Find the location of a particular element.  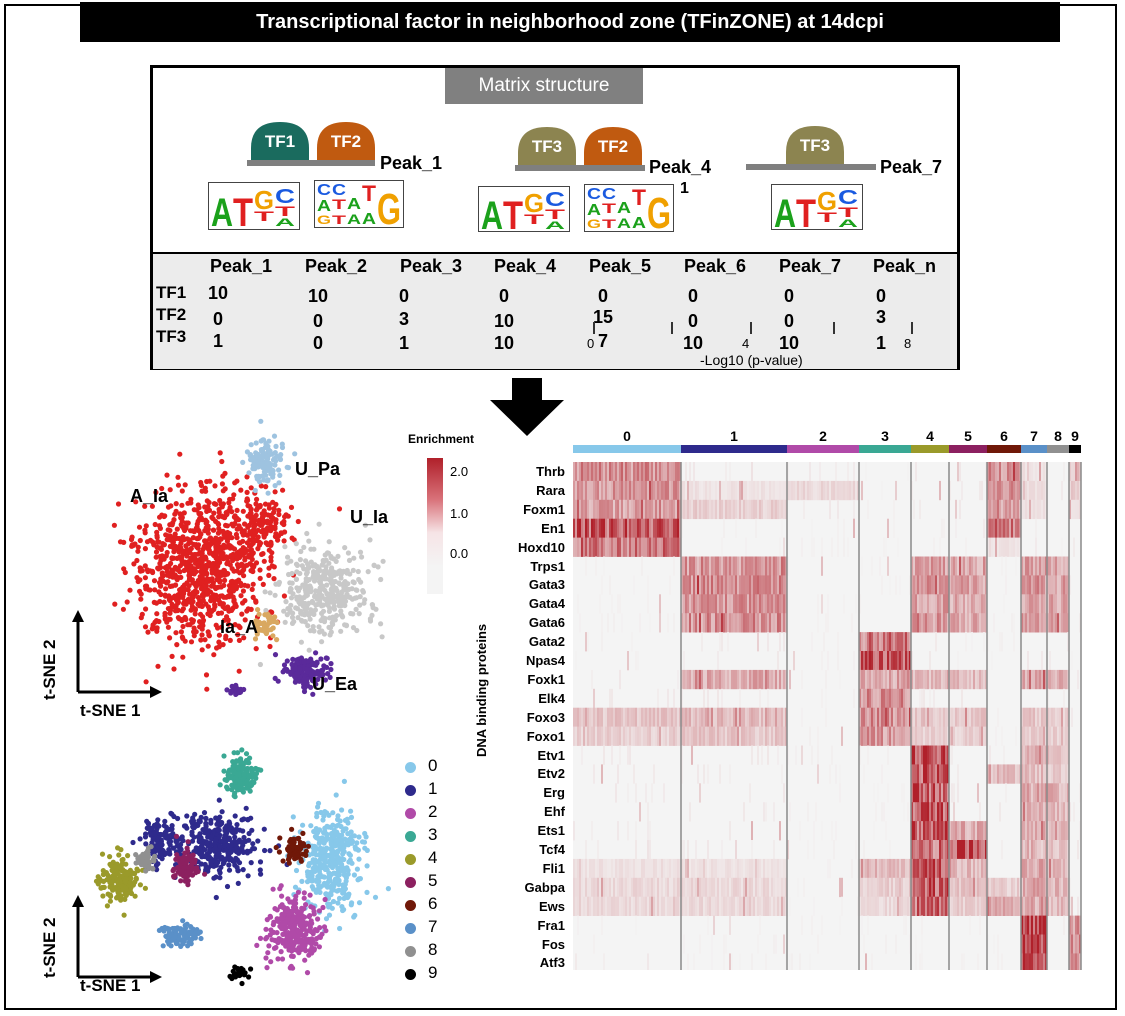

gene-label: Etv1 is located at coordinates (551, 755).